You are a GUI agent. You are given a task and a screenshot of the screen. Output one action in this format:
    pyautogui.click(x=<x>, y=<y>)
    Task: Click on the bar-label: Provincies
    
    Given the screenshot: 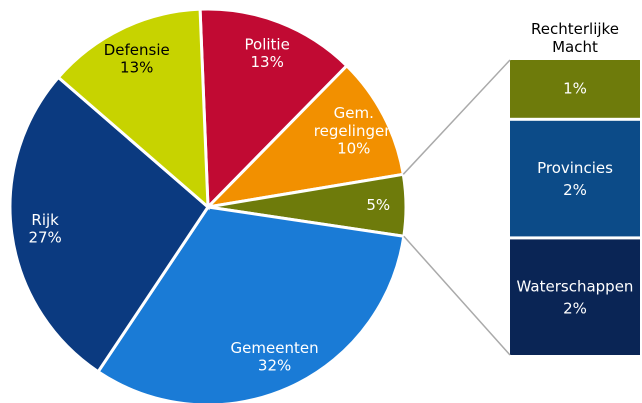 What is the action you would take?
    pyautogui.click(x=575, y=168)
    